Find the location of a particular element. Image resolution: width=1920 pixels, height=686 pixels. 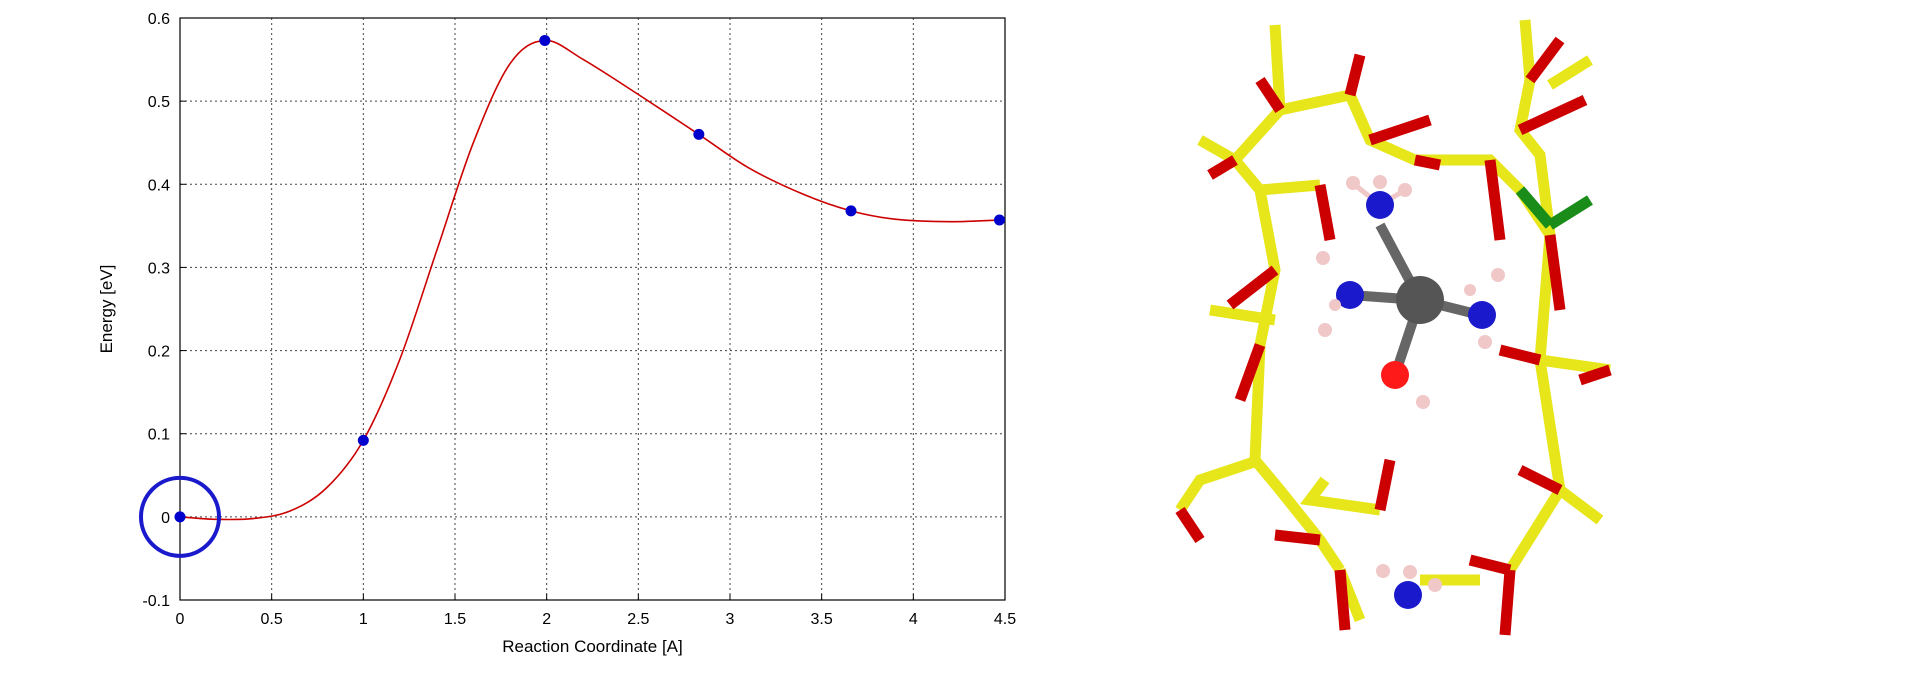

x-tick-label: 1.5 is located at coordinates (455, 619).